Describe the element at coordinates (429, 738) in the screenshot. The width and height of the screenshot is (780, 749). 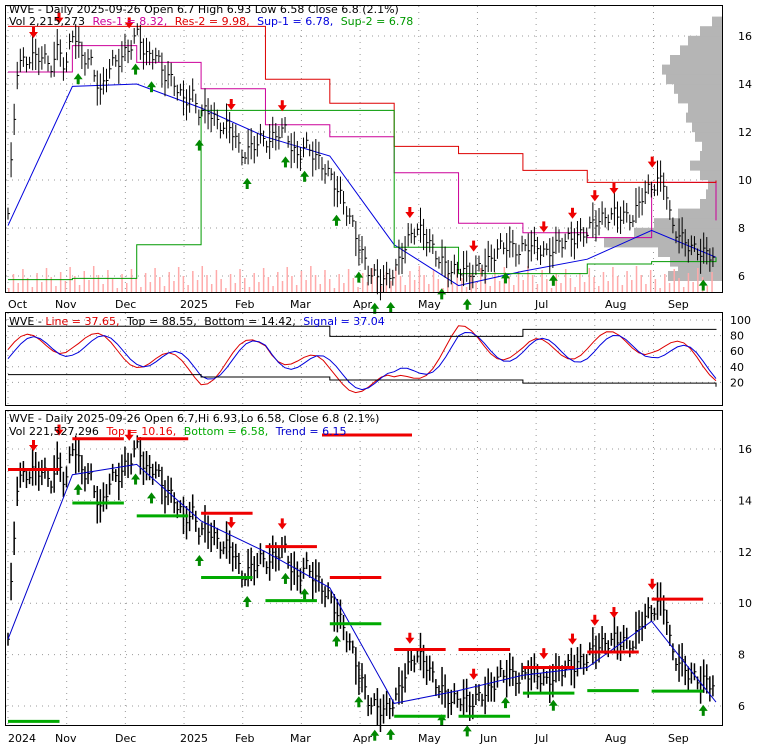
I see `trend-x-label: May` at that location.